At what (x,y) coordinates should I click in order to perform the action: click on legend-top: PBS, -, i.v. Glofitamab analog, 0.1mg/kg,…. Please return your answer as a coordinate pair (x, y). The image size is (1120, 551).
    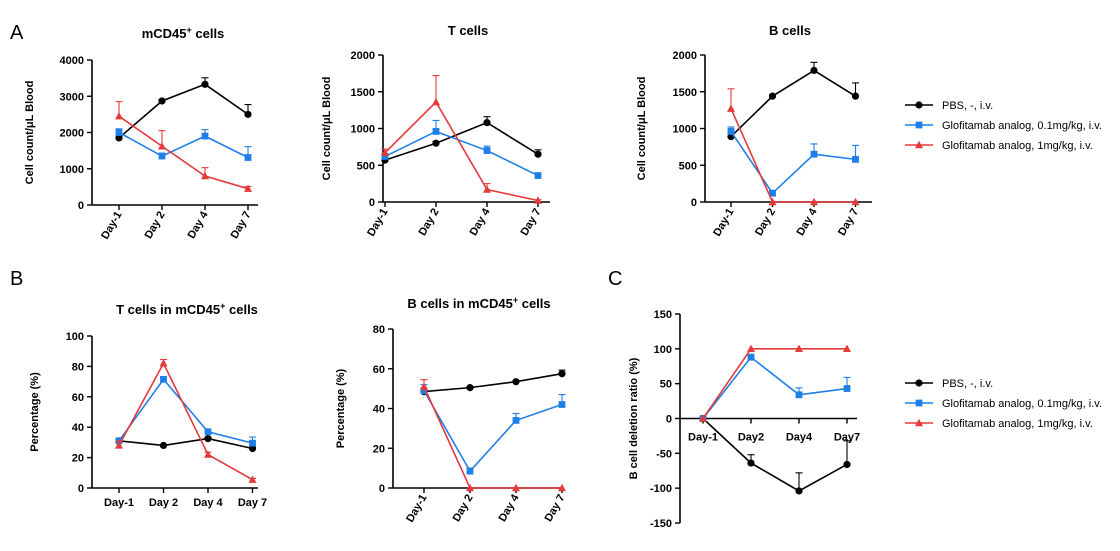
    Looking at the image, I should click on (1003, 126).